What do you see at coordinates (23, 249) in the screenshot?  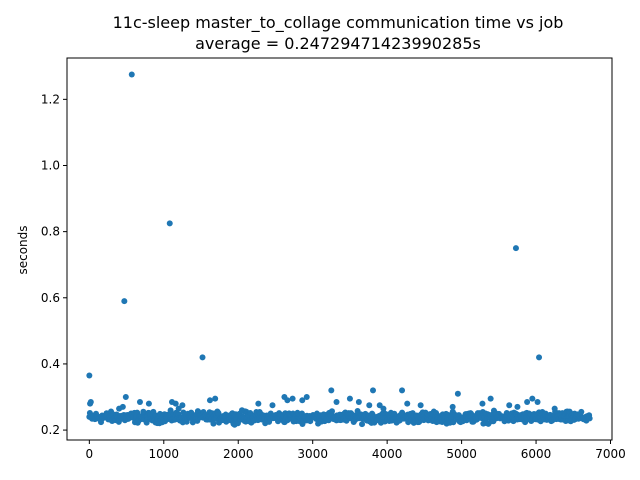 I see `y-axis-label: seconds` at bounding box center [23, 249].